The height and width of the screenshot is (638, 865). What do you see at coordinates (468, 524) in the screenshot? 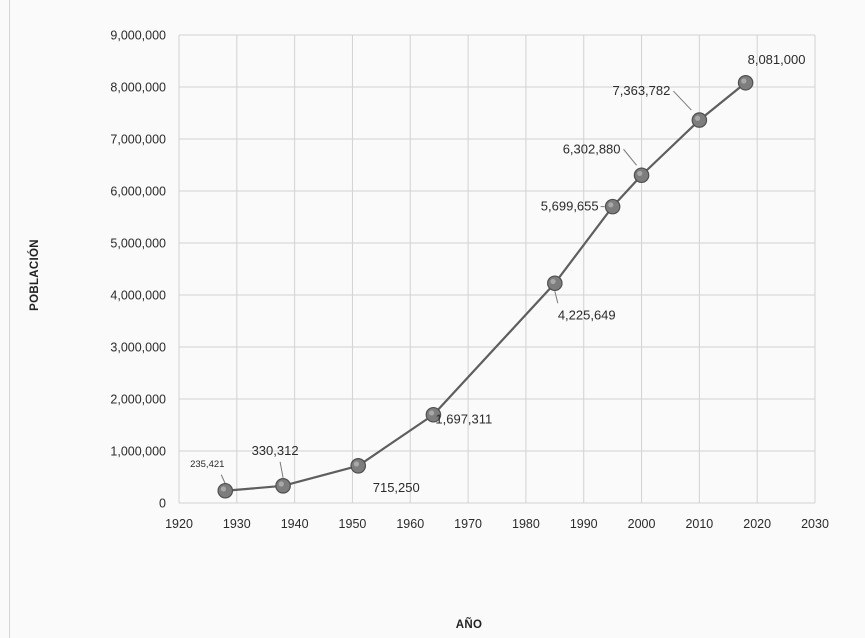
I see `x-tick-label: 1970` at bounding box center [468, 524].